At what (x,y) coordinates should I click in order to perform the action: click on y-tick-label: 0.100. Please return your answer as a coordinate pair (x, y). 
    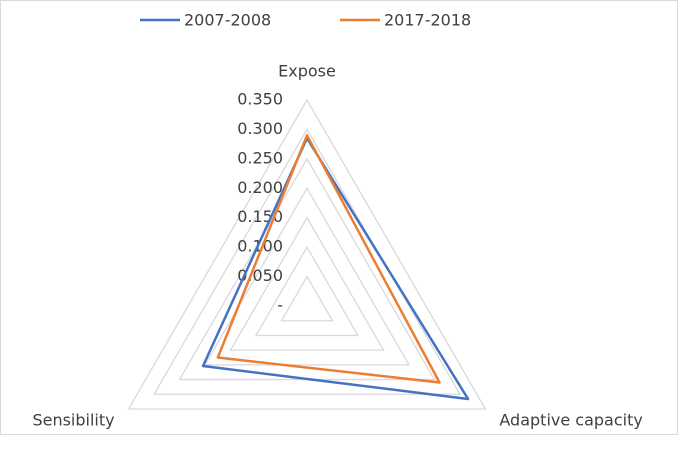
    Looking at the image, I should click on (260, 246).